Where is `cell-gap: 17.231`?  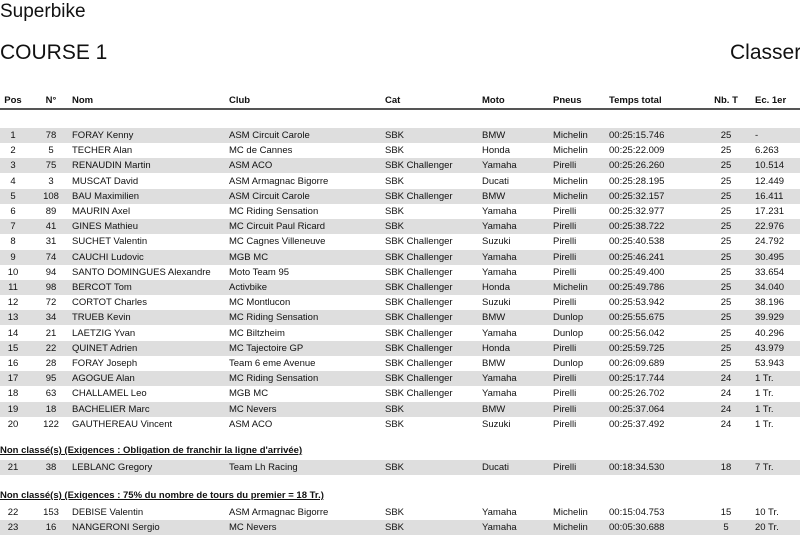 cell-gap: 17.231 is located at coordinates (770, 211).